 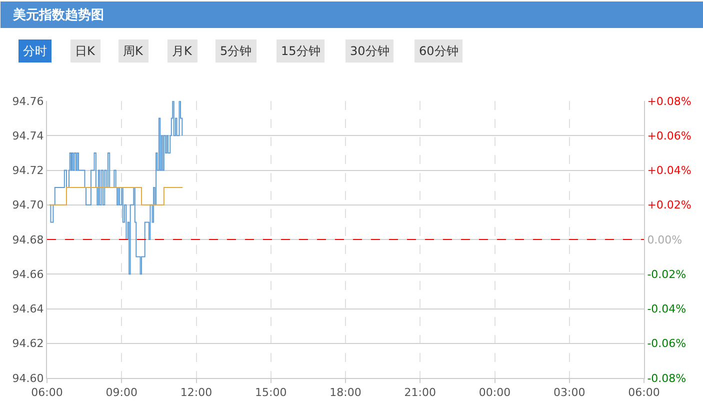 I want to click on x-tick-label: 00:00, so click(x=494, y=393).